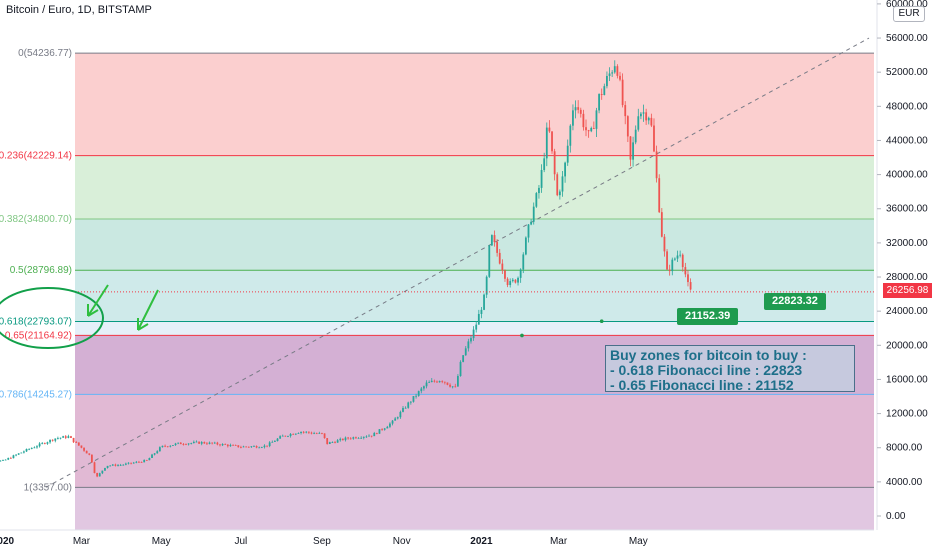  Describe the element at coordinates (907, 290) in the screenshot. I see `last-price-tag: 26256.98` at that location.